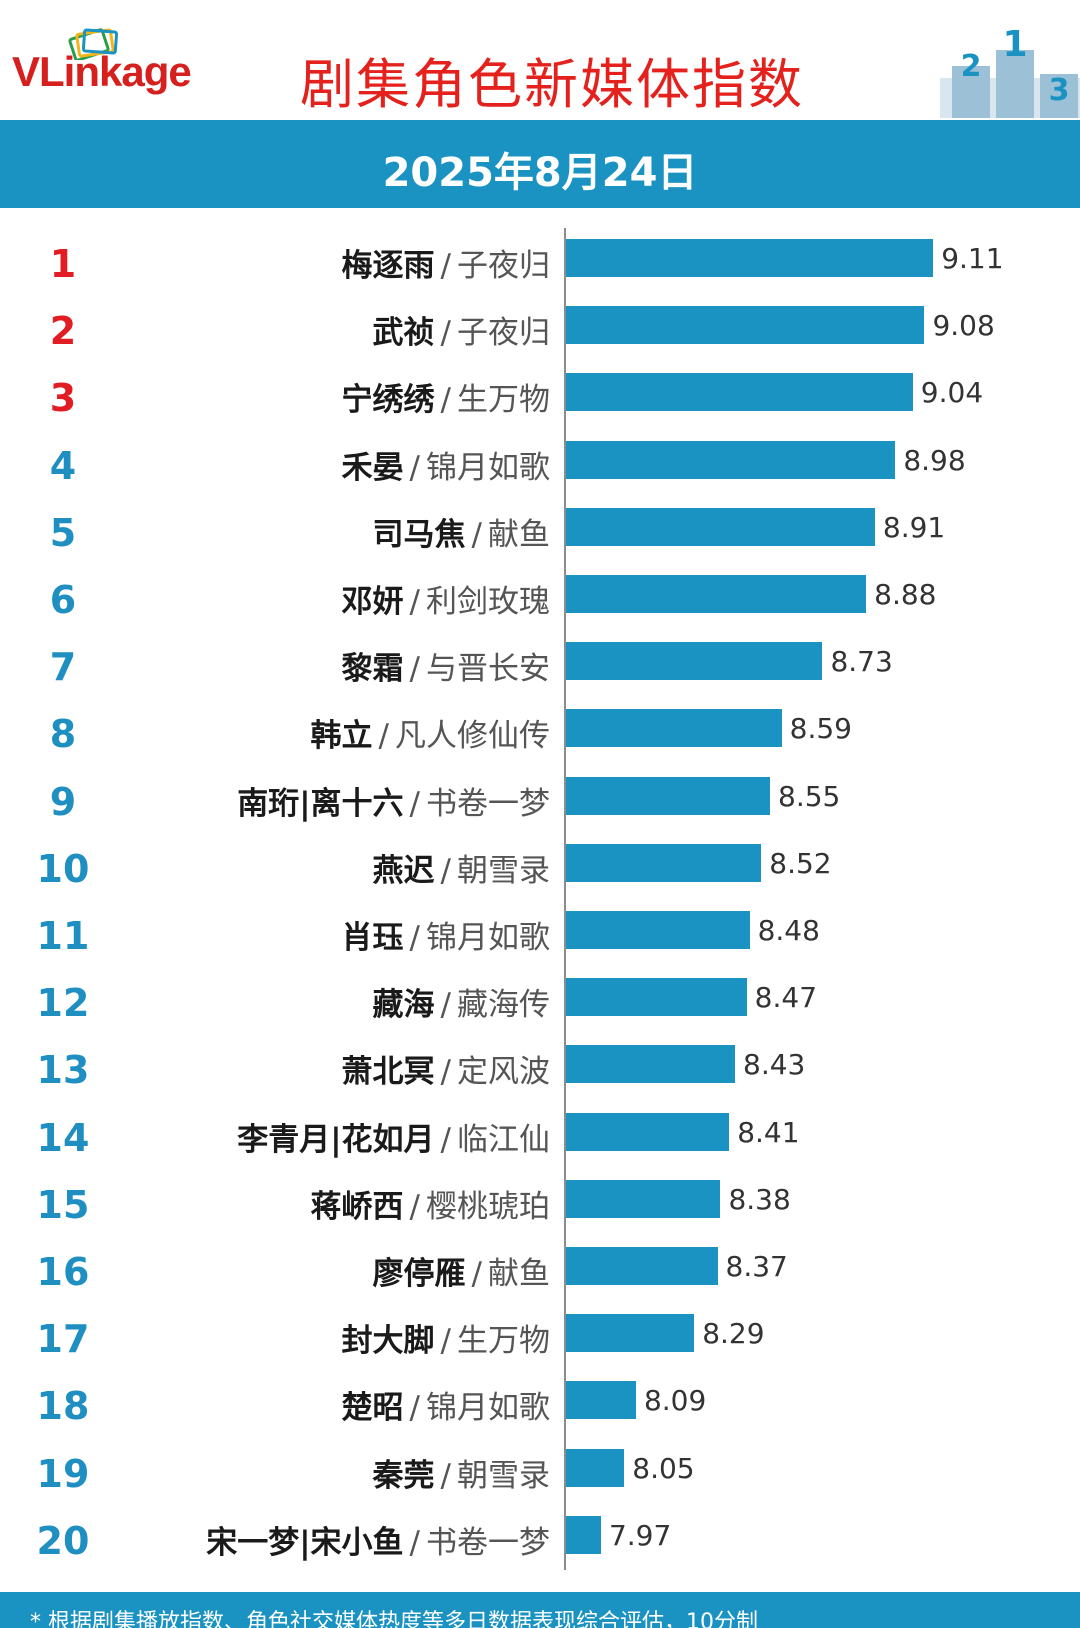  I want to click on header: VLinkage 剧集角色新媒体指数 2 1 3, so click(540, 59).